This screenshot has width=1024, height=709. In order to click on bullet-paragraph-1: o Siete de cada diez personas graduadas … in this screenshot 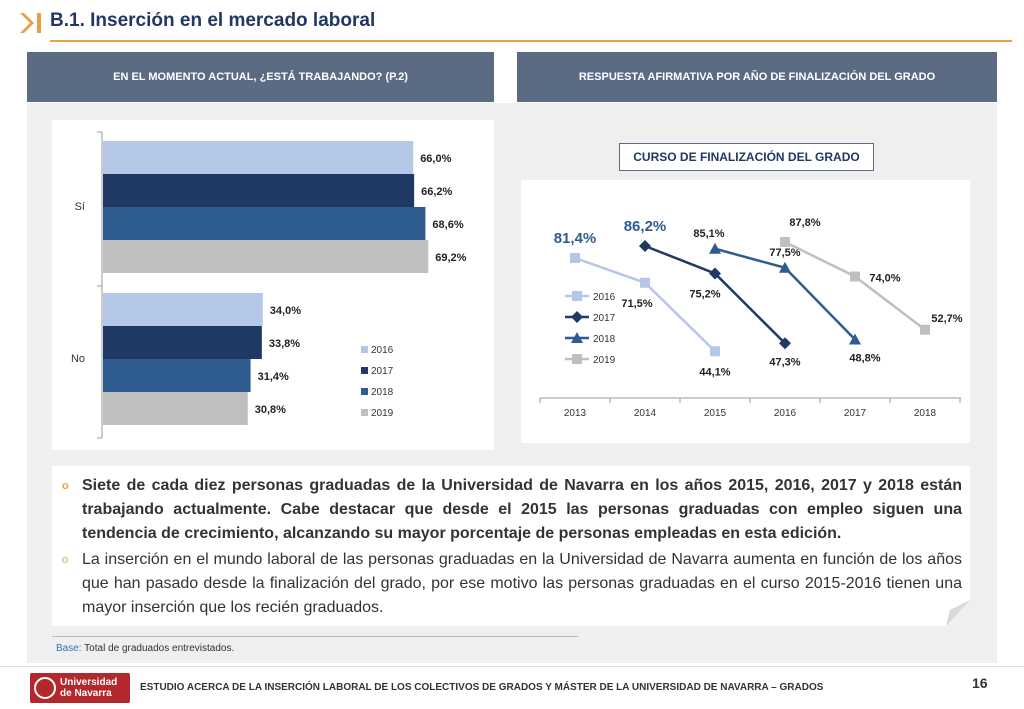, I will do `click(512, 510)`.